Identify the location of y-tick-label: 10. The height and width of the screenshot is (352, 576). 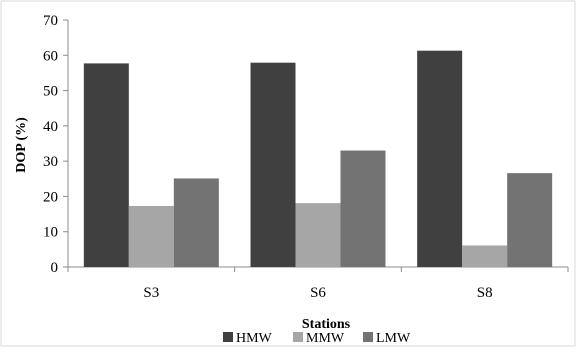
(50, 233).